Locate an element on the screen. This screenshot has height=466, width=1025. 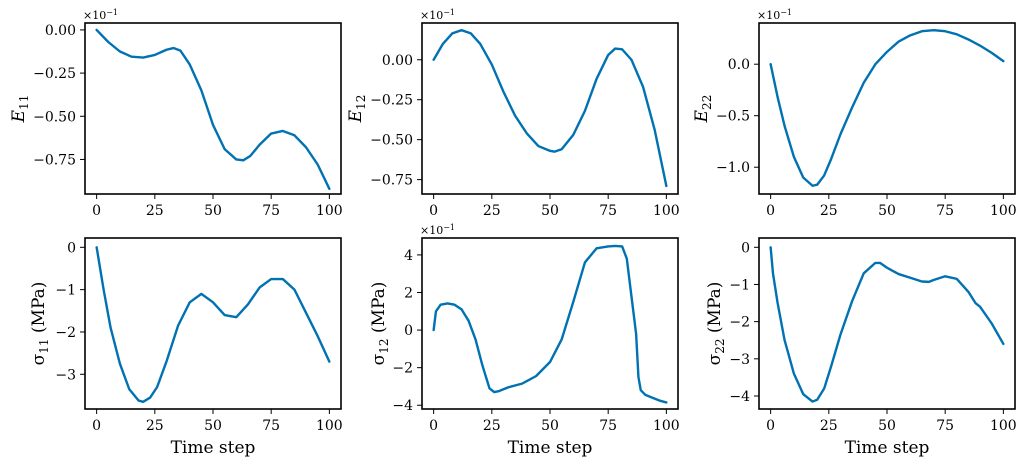
y-axis-label: σ12 (MPa) is located at coordinates (380, 324).